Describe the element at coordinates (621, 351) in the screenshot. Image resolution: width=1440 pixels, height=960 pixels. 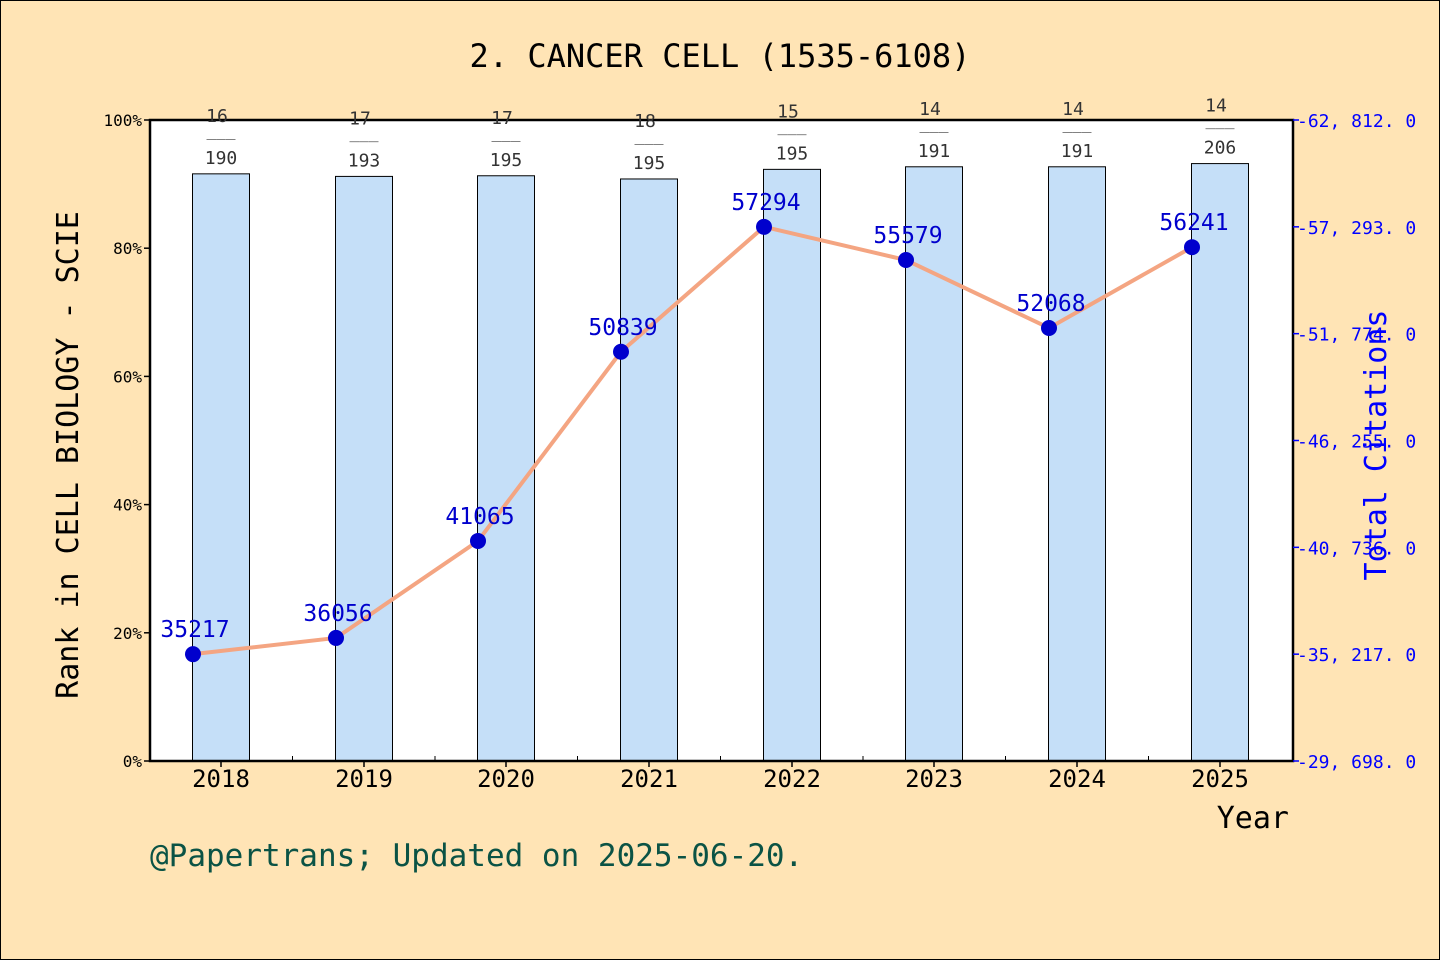
I see `citation-point-2021` at that location.